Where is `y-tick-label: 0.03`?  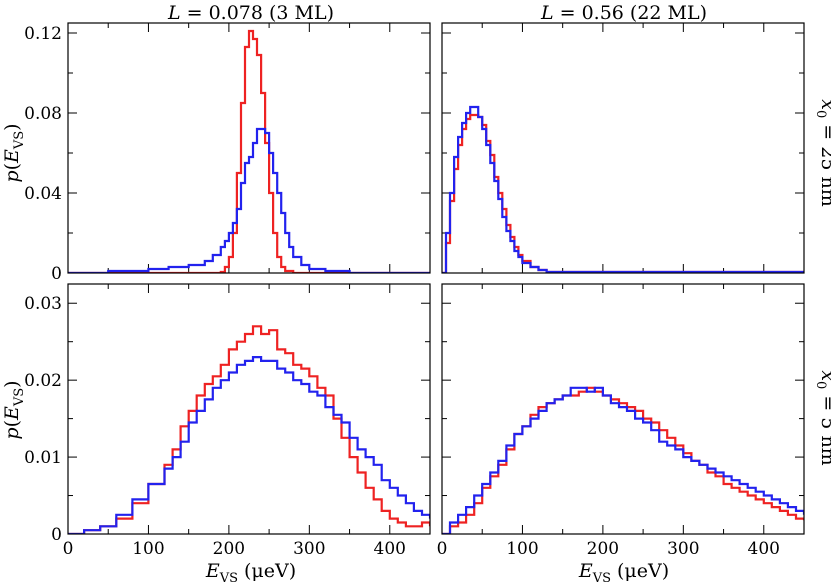 y-tick-label: 0.03 is located at coordinates (43, 304).